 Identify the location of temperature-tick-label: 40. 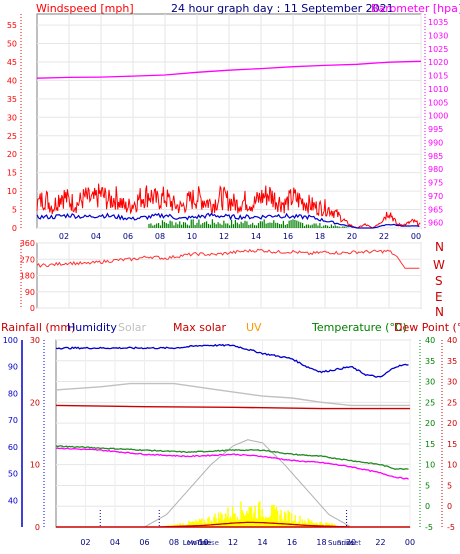
(430, 340).